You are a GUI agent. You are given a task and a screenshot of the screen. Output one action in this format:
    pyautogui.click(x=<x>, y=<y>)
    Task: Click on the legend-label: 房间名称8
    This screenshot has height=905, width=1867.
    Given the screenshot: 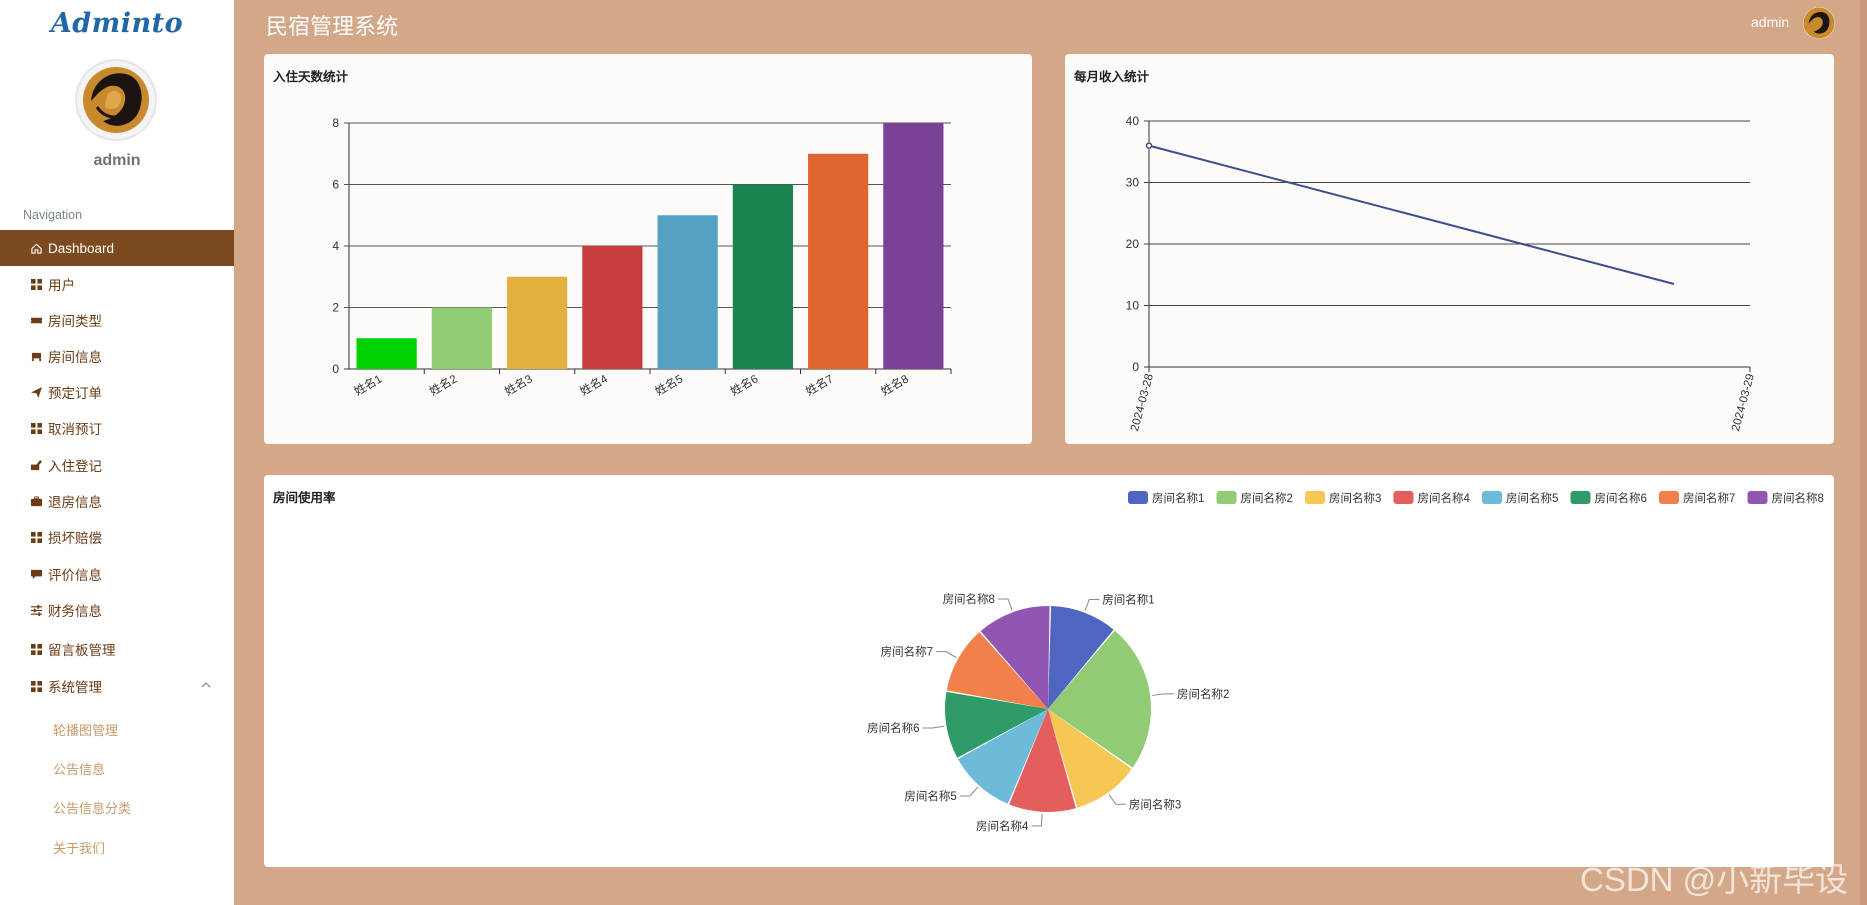 What is the action you would take?
    pyautogui.click(x=1798, y=498)
    